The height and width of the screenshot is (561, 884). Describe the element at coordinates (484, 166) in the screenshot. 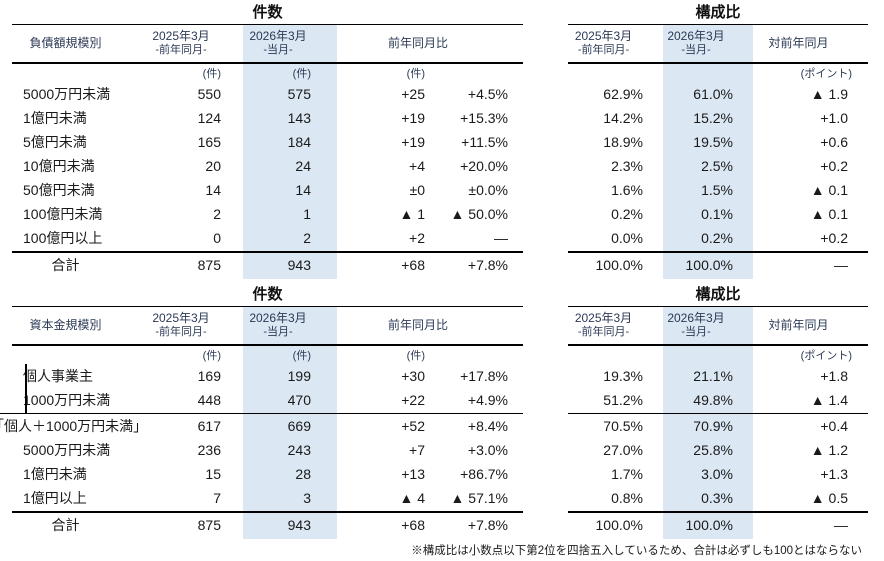

I see `yoy-percent: +20.0%` at that location.